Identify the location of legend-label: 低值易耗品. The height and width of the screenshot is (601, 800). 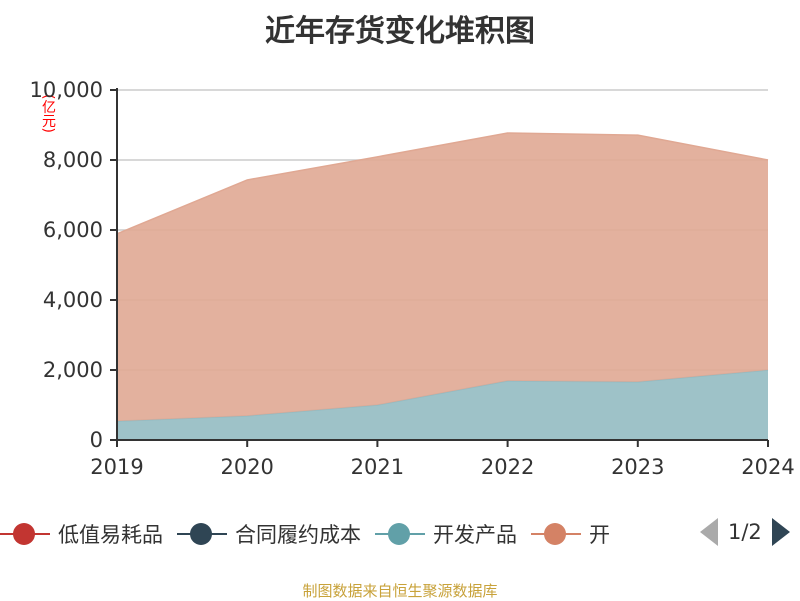
(110, 535).